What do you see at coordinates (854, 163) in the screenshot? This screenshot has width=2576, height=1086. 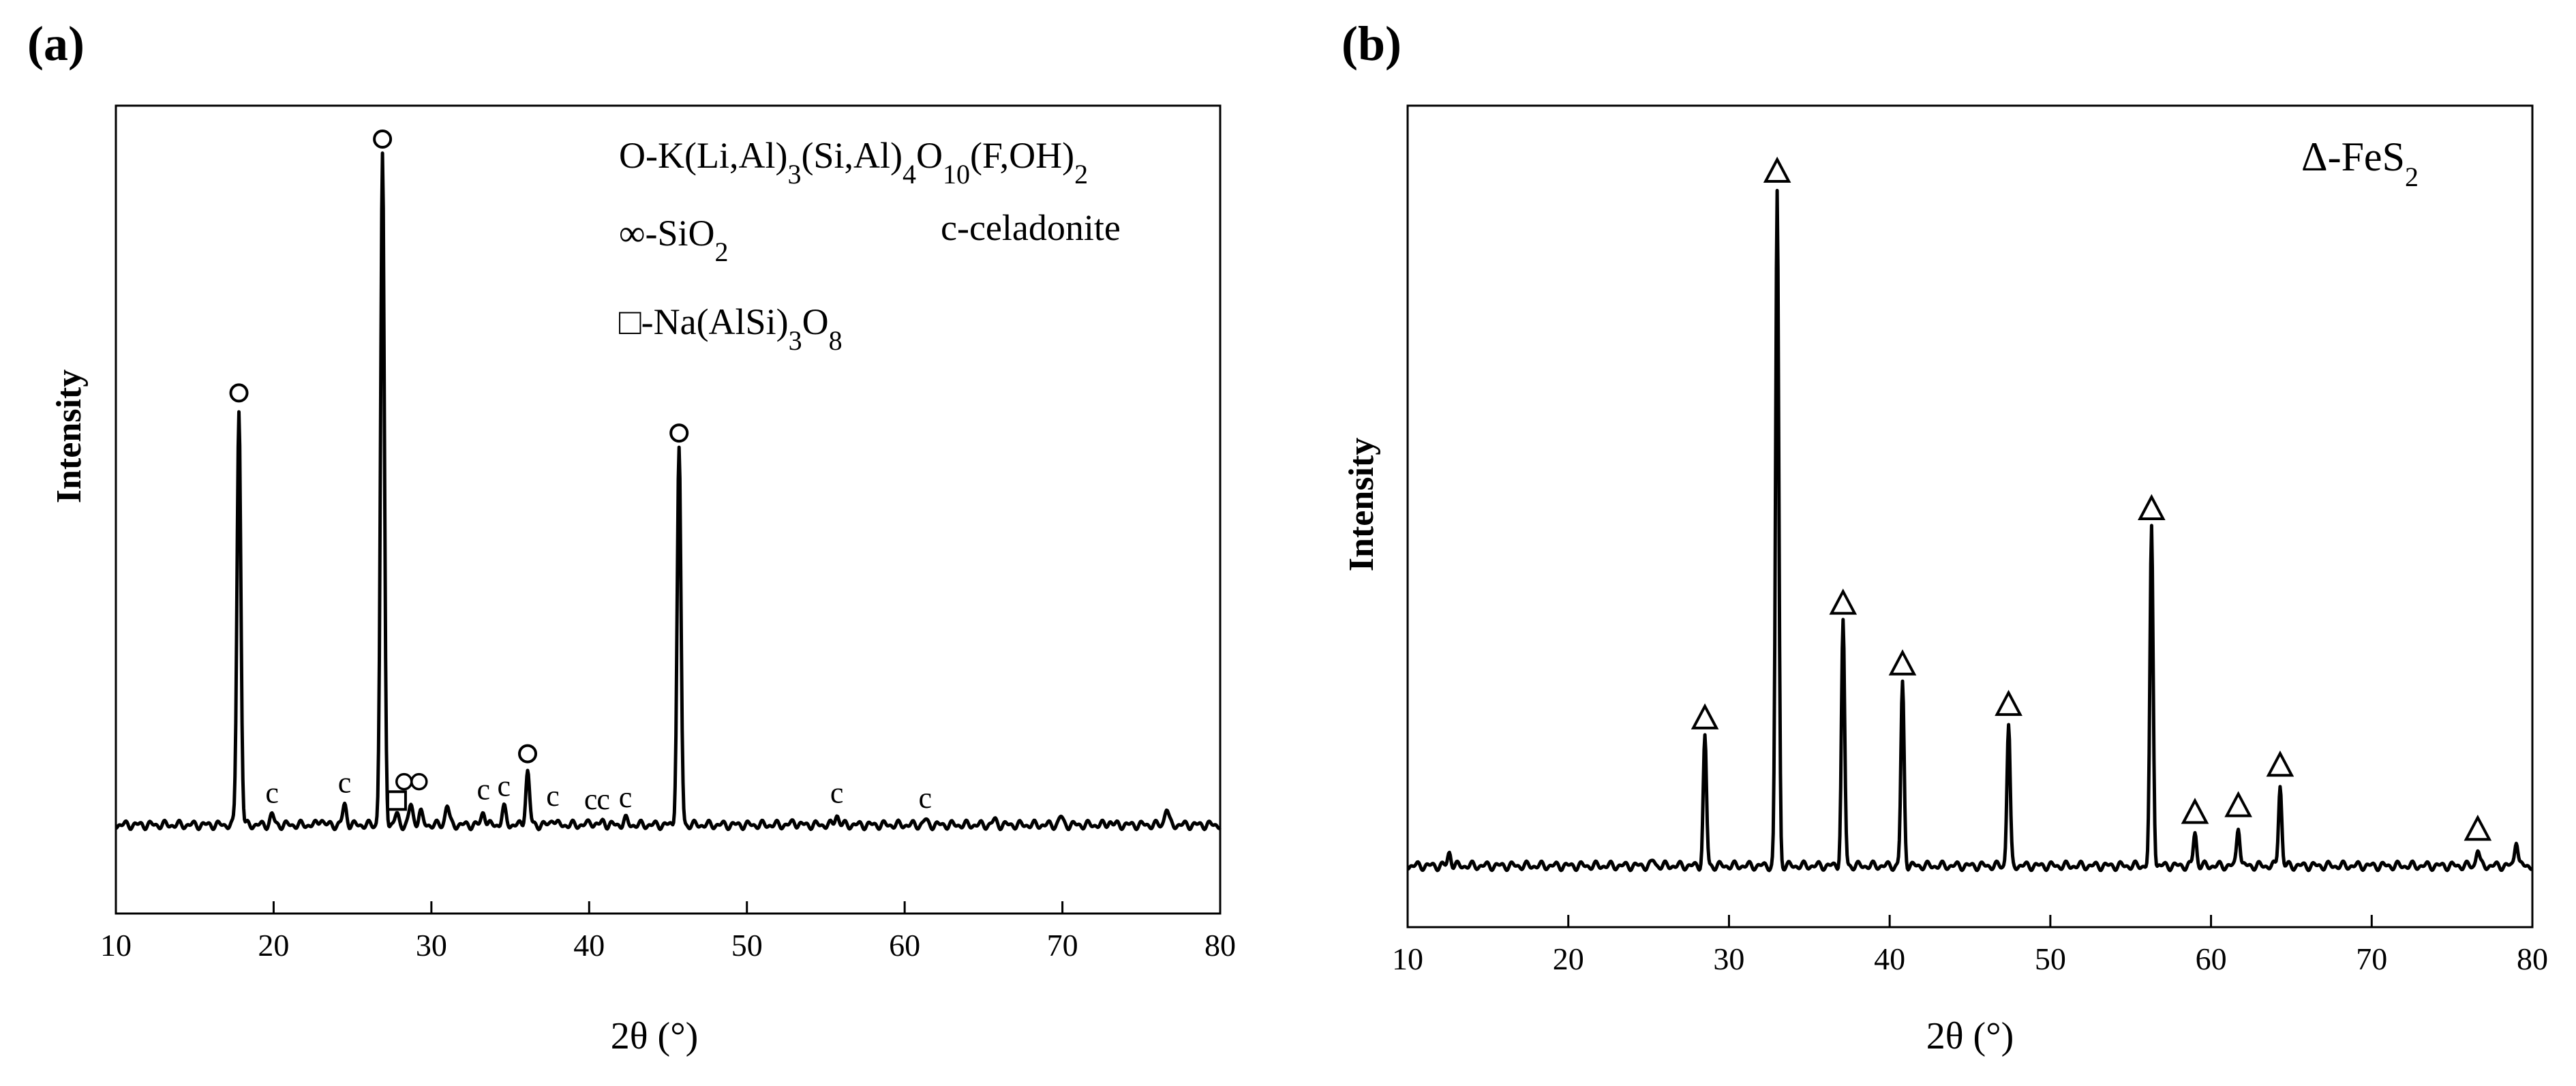 I see `legend-entry-mica: O-K(Li,Al)3(Si,Al)4O10(F,OH)2` at bounding box center [854, 163].